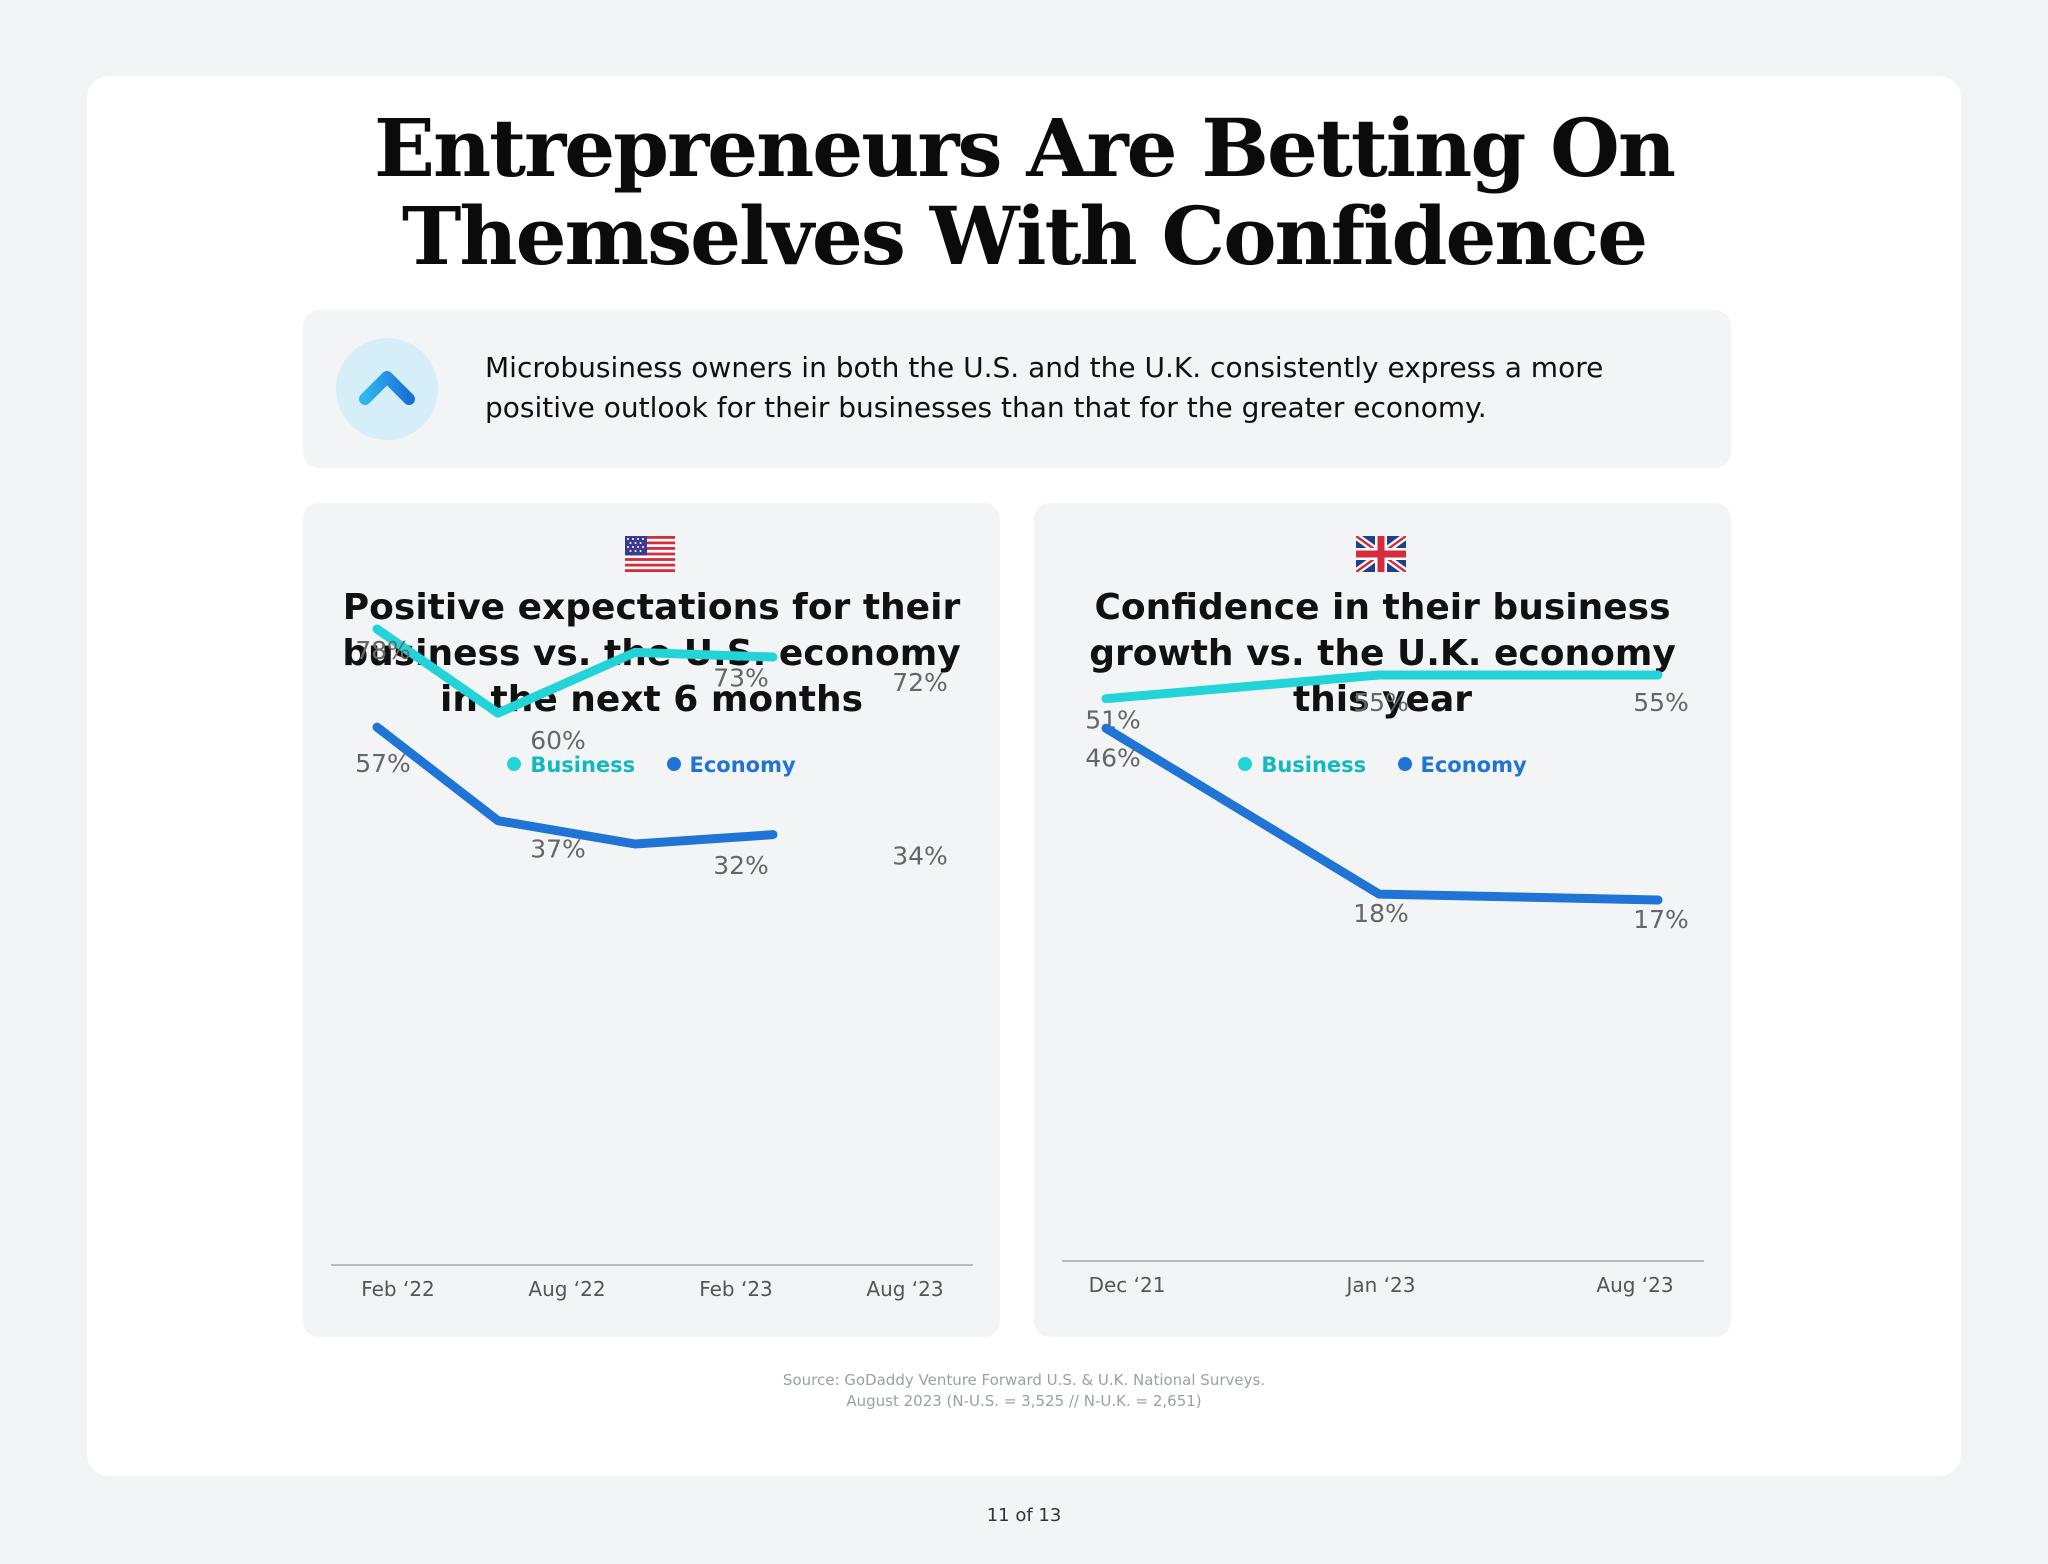  What do you see at coordinates (558, 849) in the screenshot?
I see `data-label: 37%` at bounding box center [558, 849].